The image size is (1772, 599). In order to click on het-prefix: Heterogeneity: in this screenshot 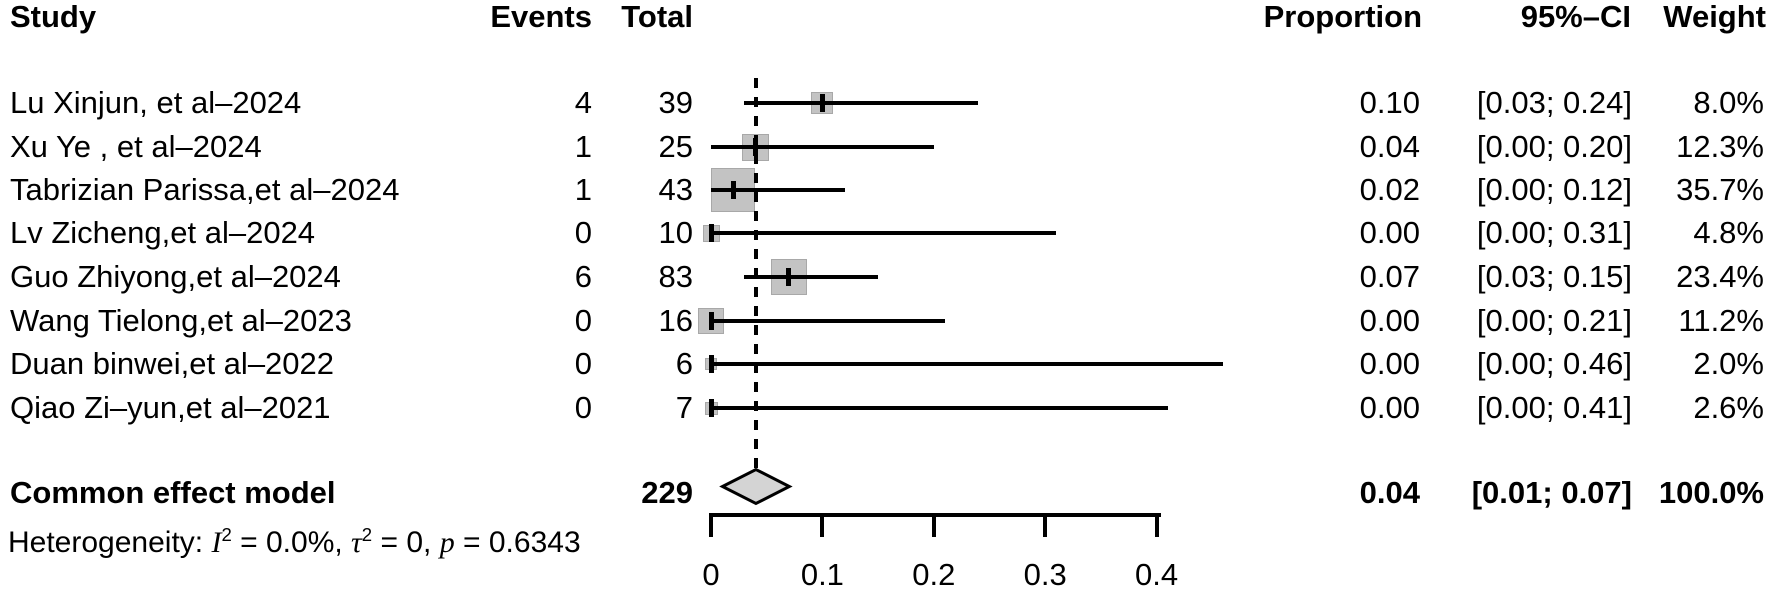, I will do `click(110, 542)`.